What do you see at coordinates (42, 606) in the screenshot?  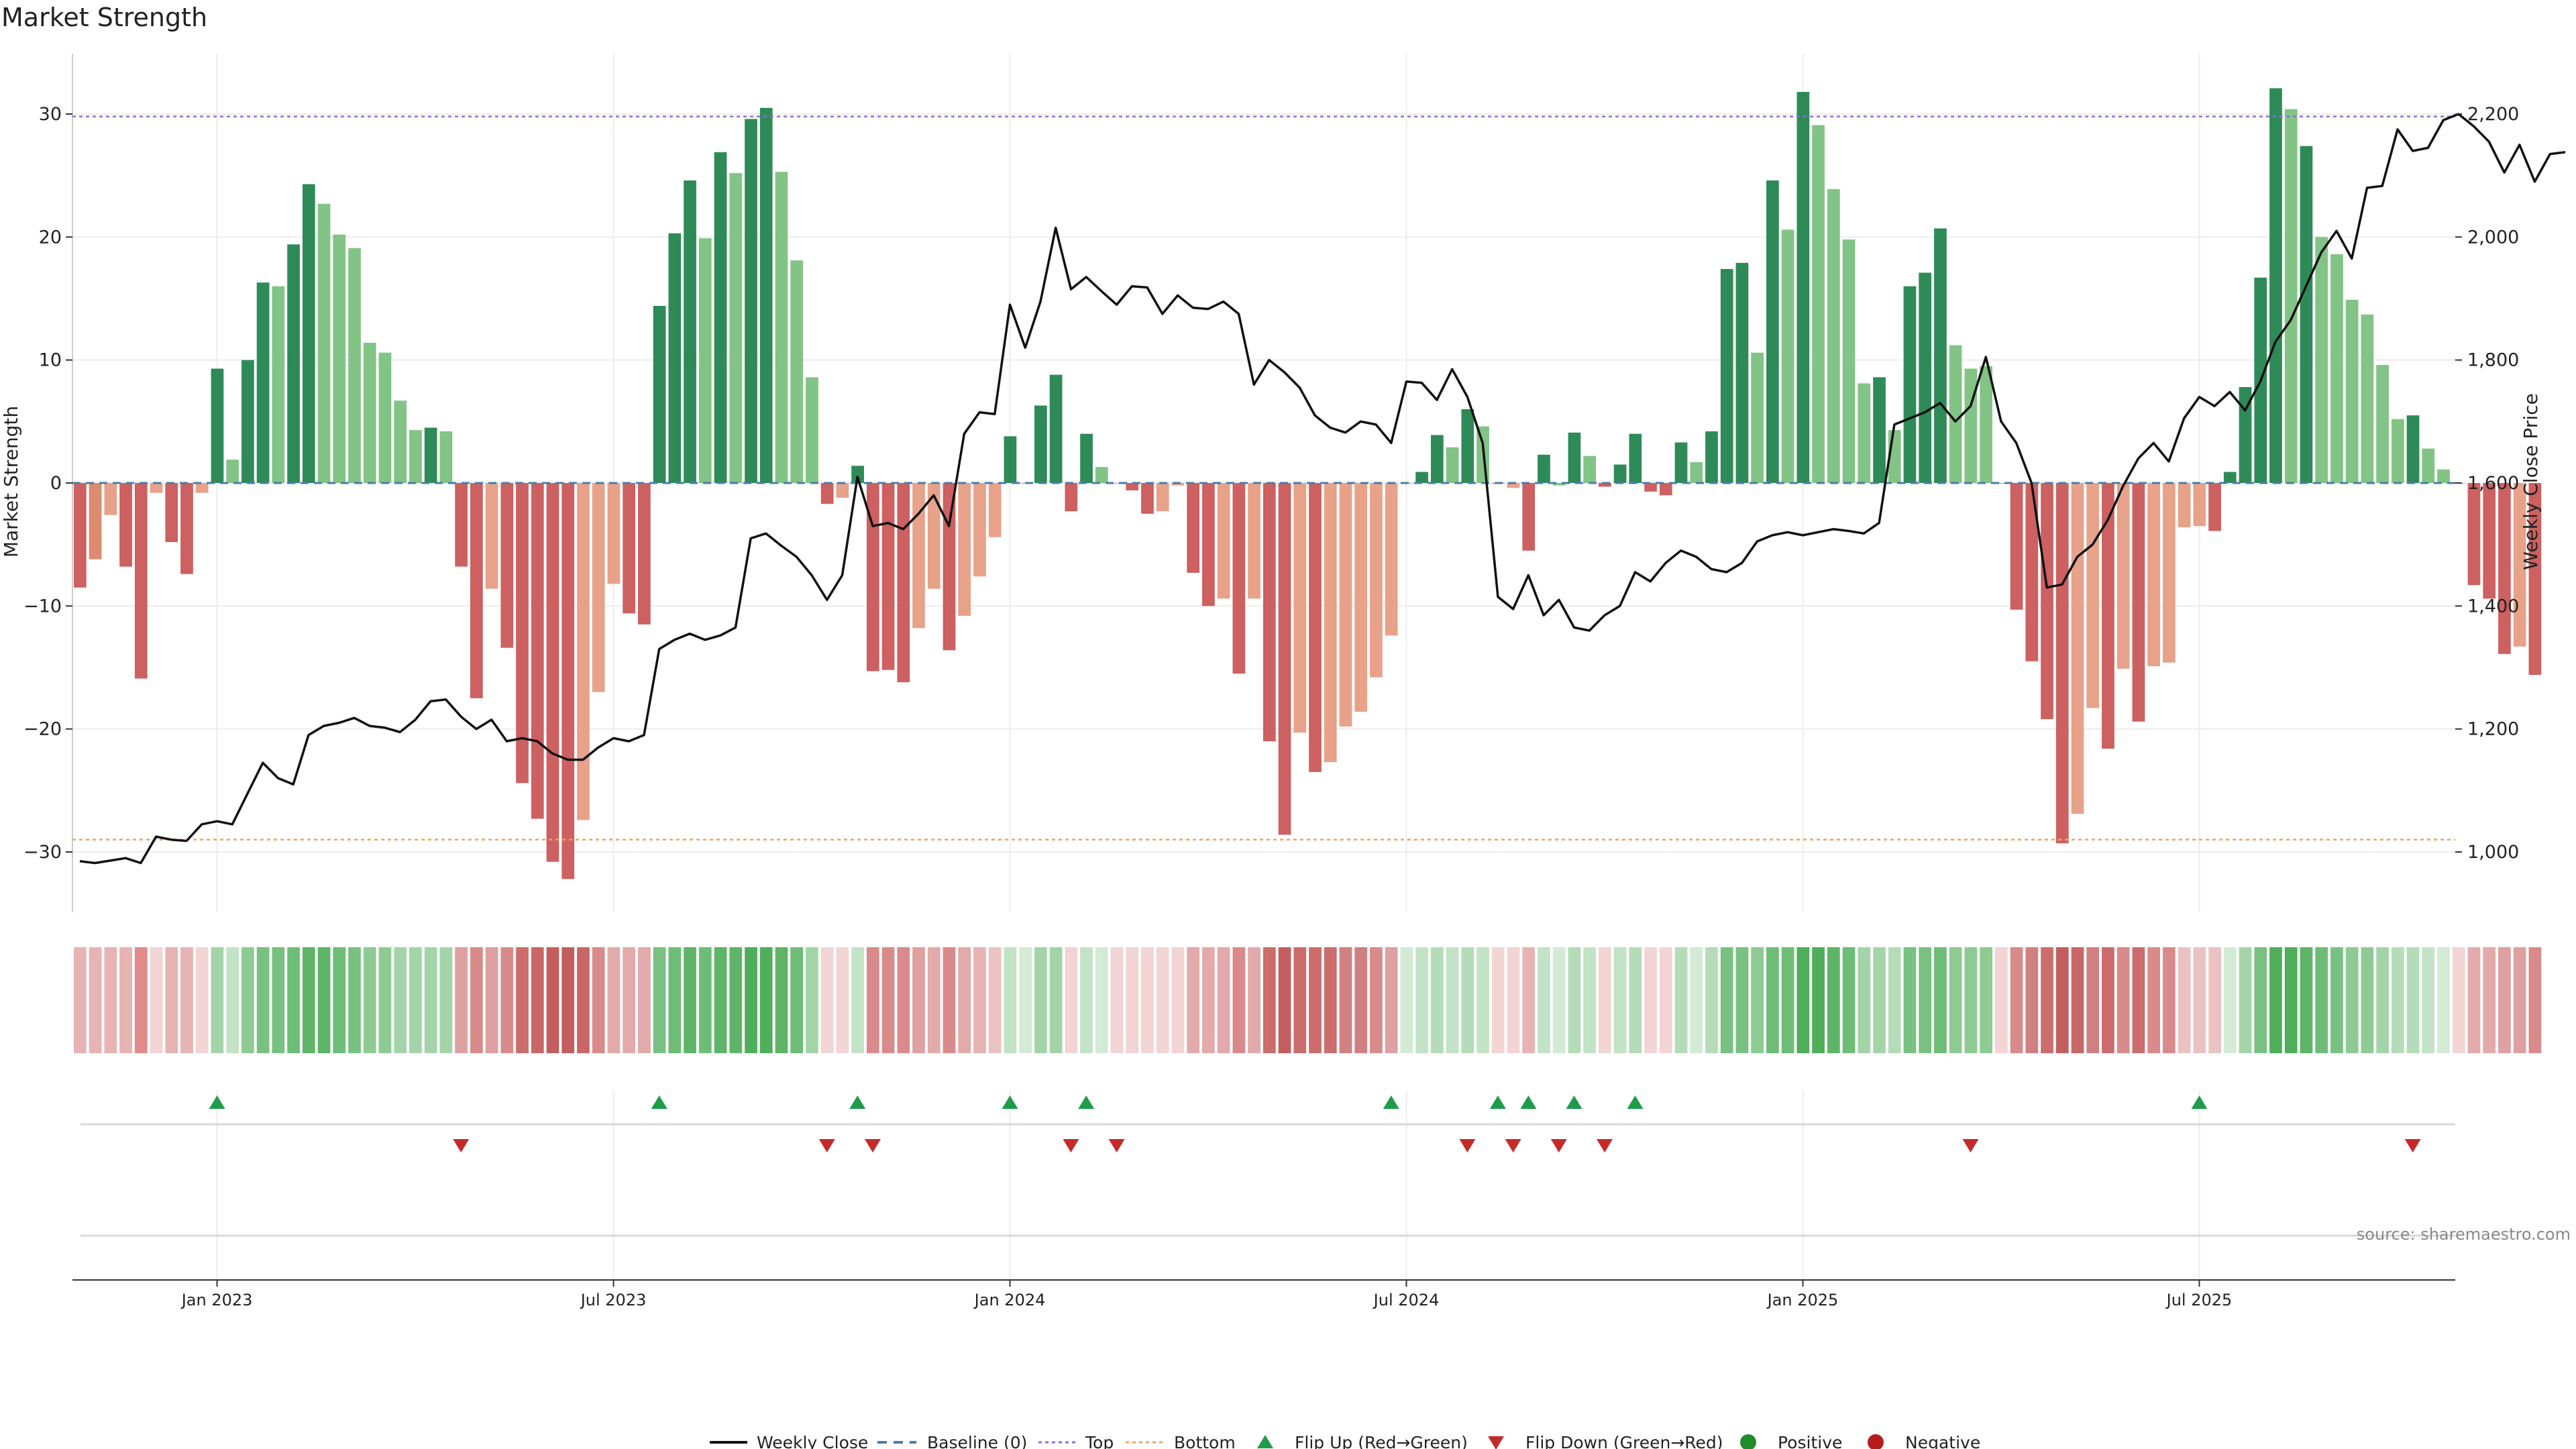 I see `y-tick-label: −10` at bounding box center [42, 606].